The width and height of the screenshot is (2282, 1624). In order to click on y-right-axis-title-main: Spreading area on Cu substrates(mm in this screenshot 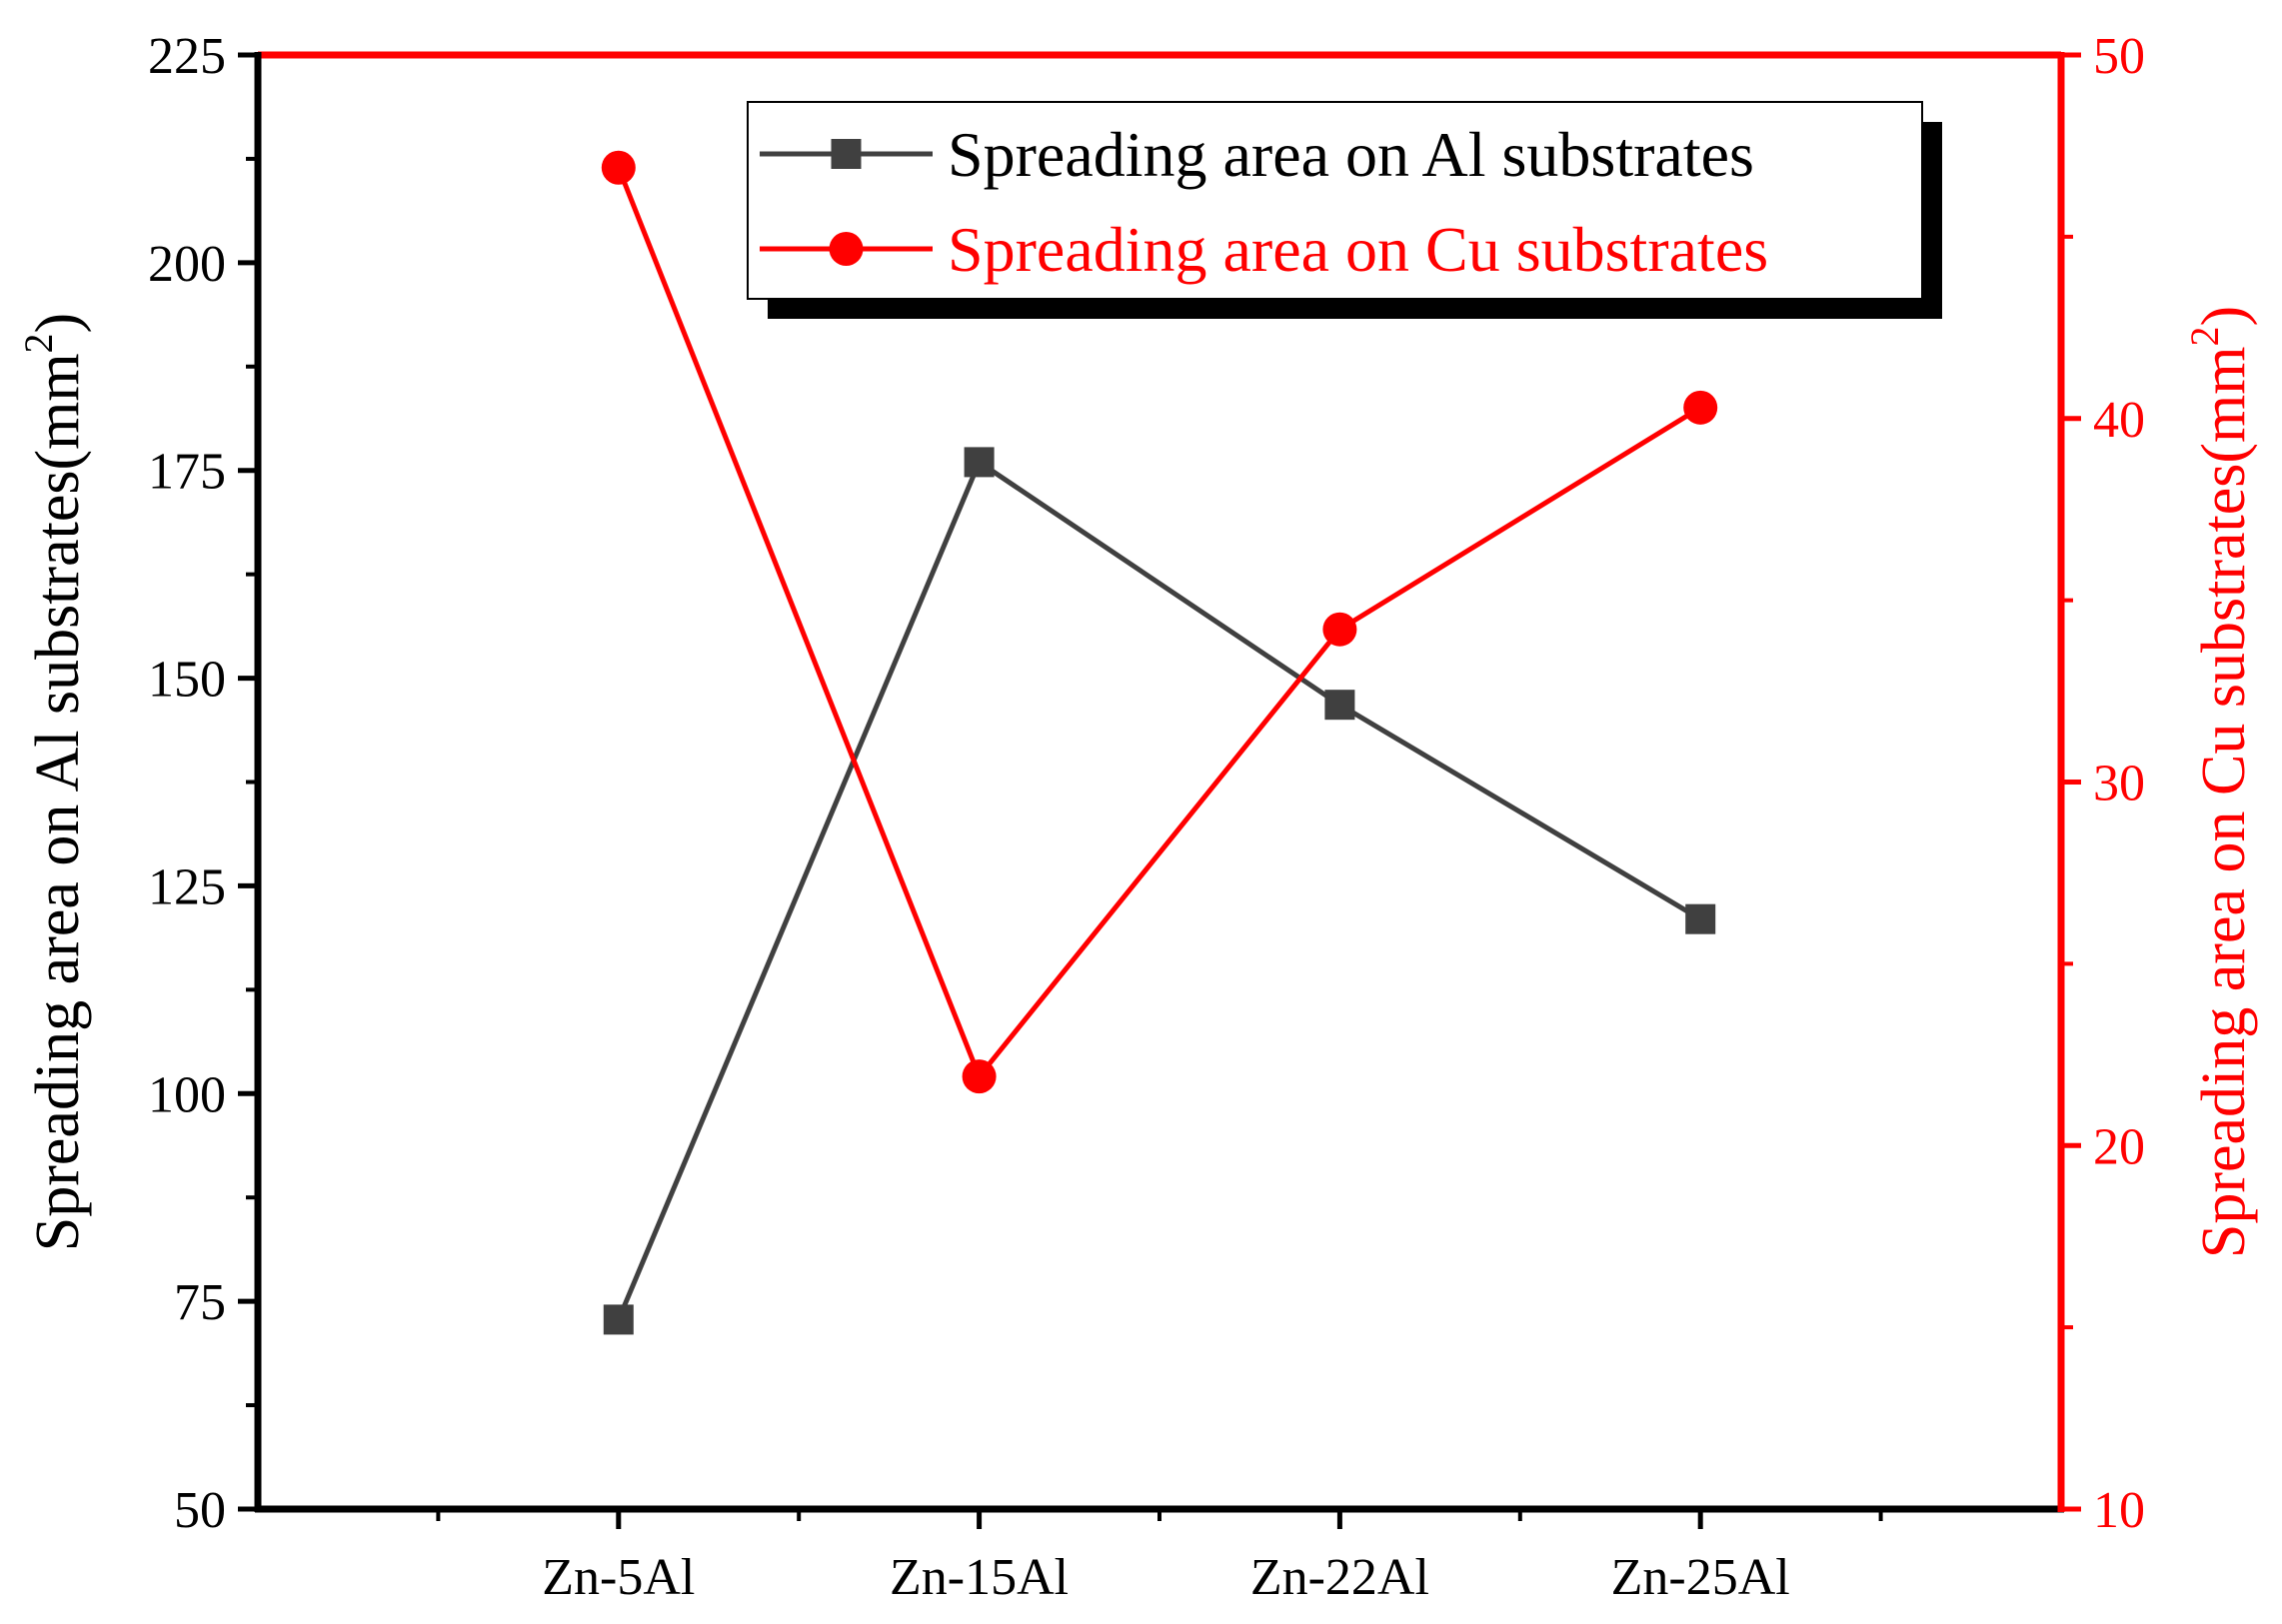, I will do `click(2224, 803)`.